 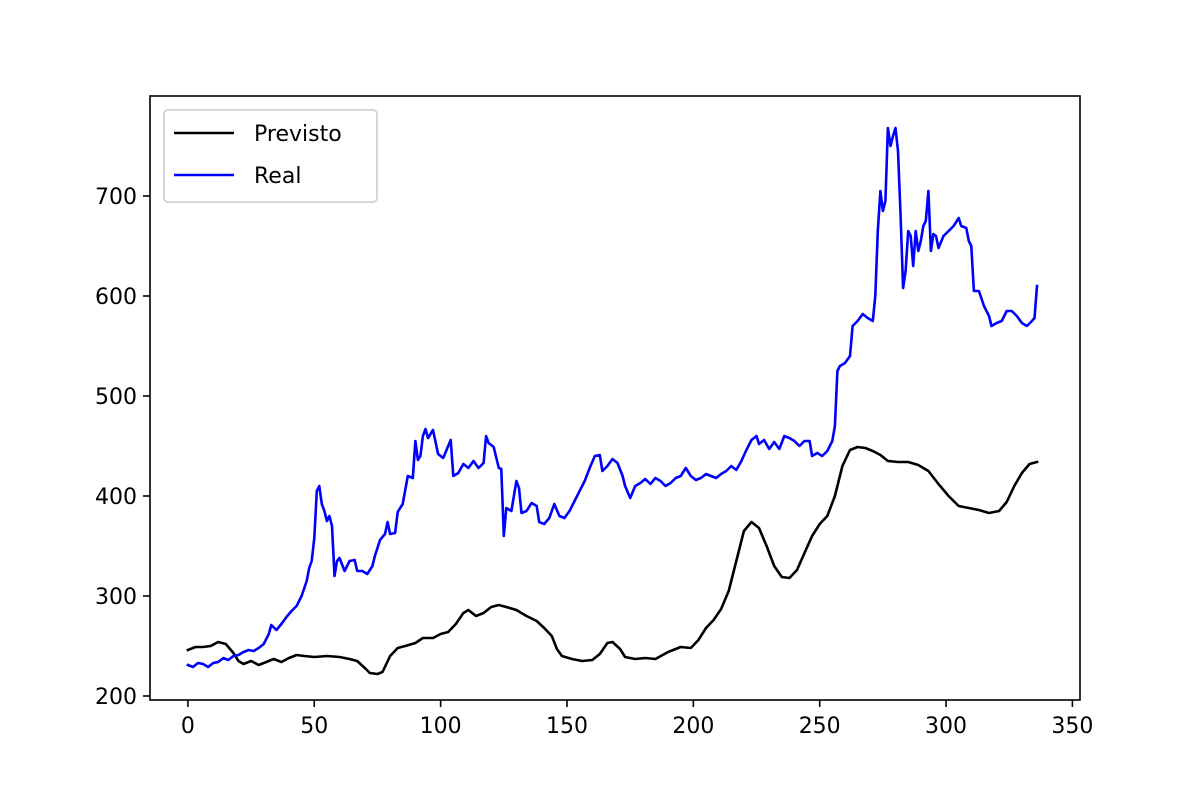 What do you see at coordinates (277, 176) in the screenshot?
I see `legend-label-real: Real` at bounding box center [277, 176].